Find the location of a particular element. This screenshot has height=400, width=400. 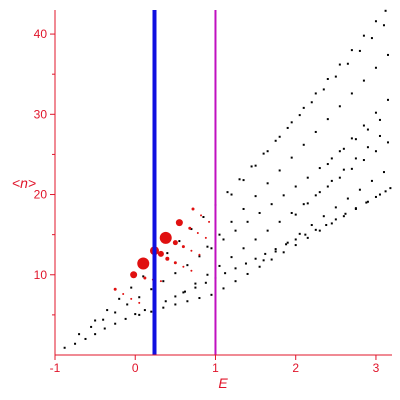

vertical-lines is located at coordinates (184, 182).